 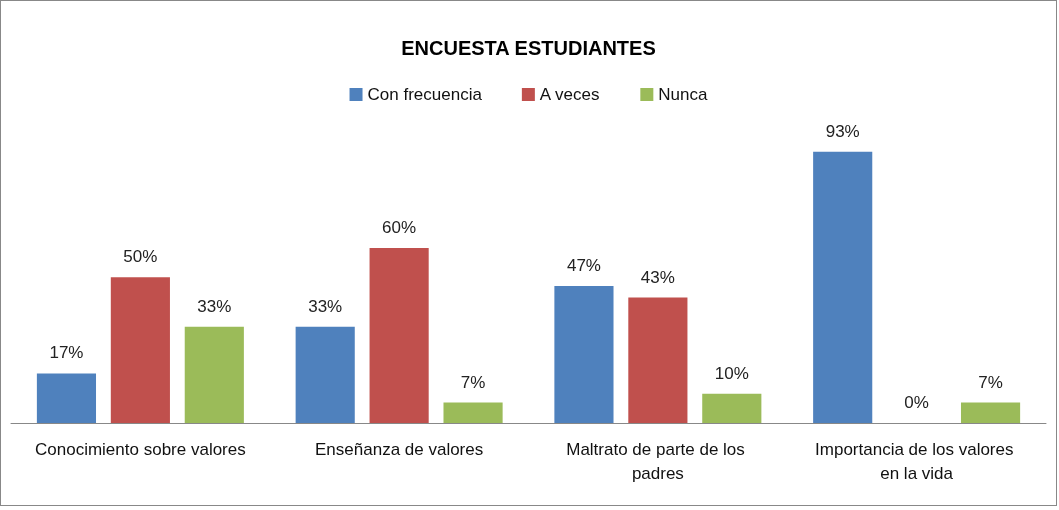 What do you see at coordinates (140, 257) in the screenshot?
I see `data-label: 50%` at bounding box center [140, 257].